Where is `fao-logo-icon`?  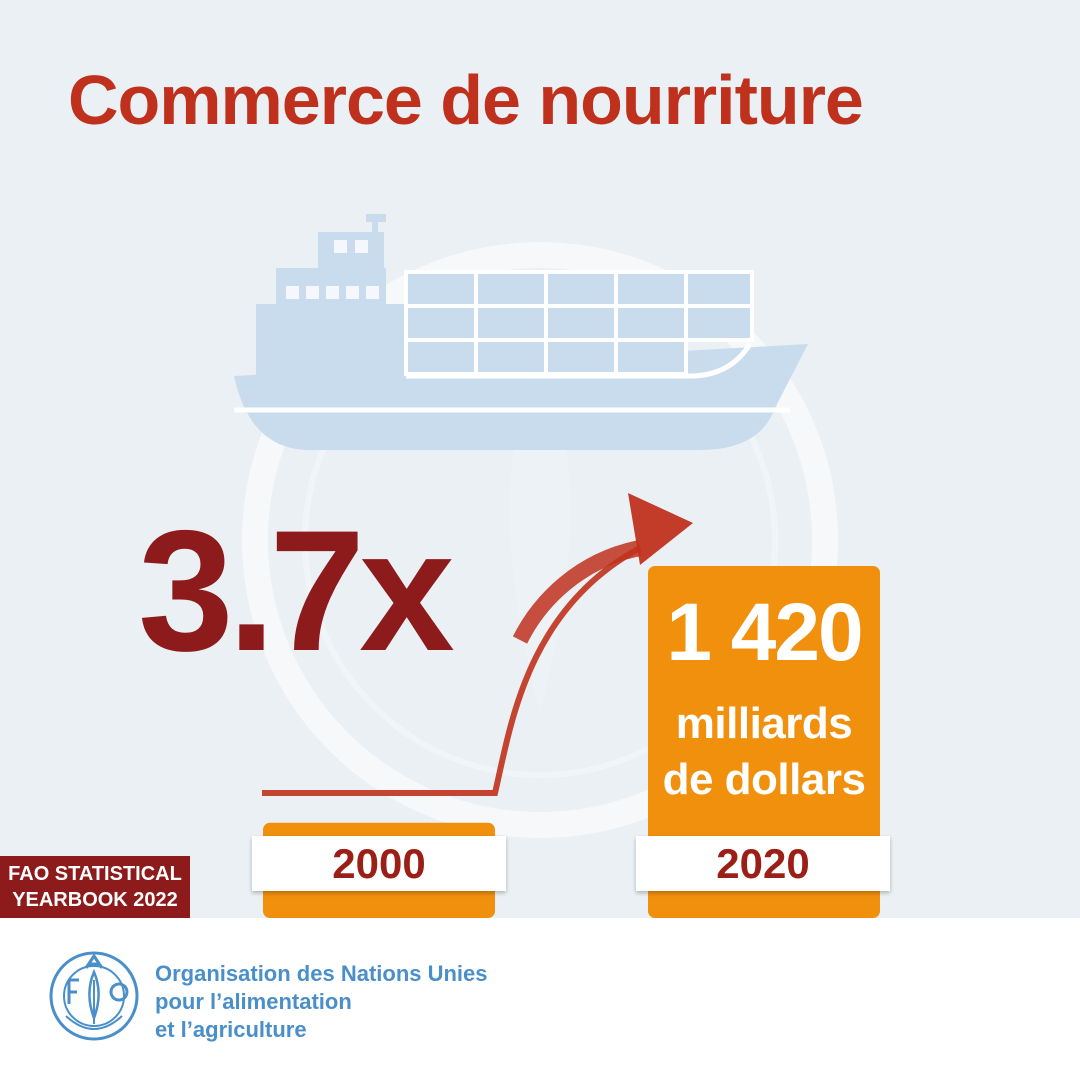
fao-logo-icon is located at coordinates (94, 996).